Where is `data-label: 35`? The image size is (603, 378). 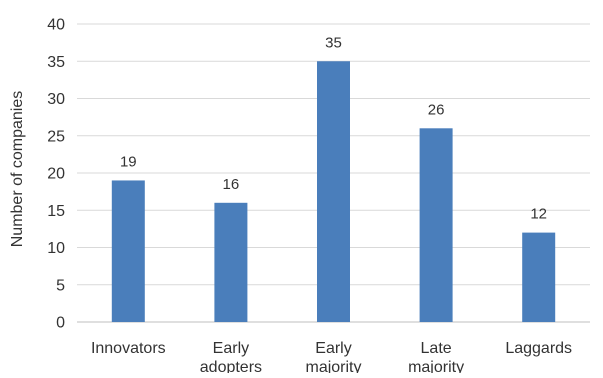 data-label: 35 is located at coordinates (333, 42).